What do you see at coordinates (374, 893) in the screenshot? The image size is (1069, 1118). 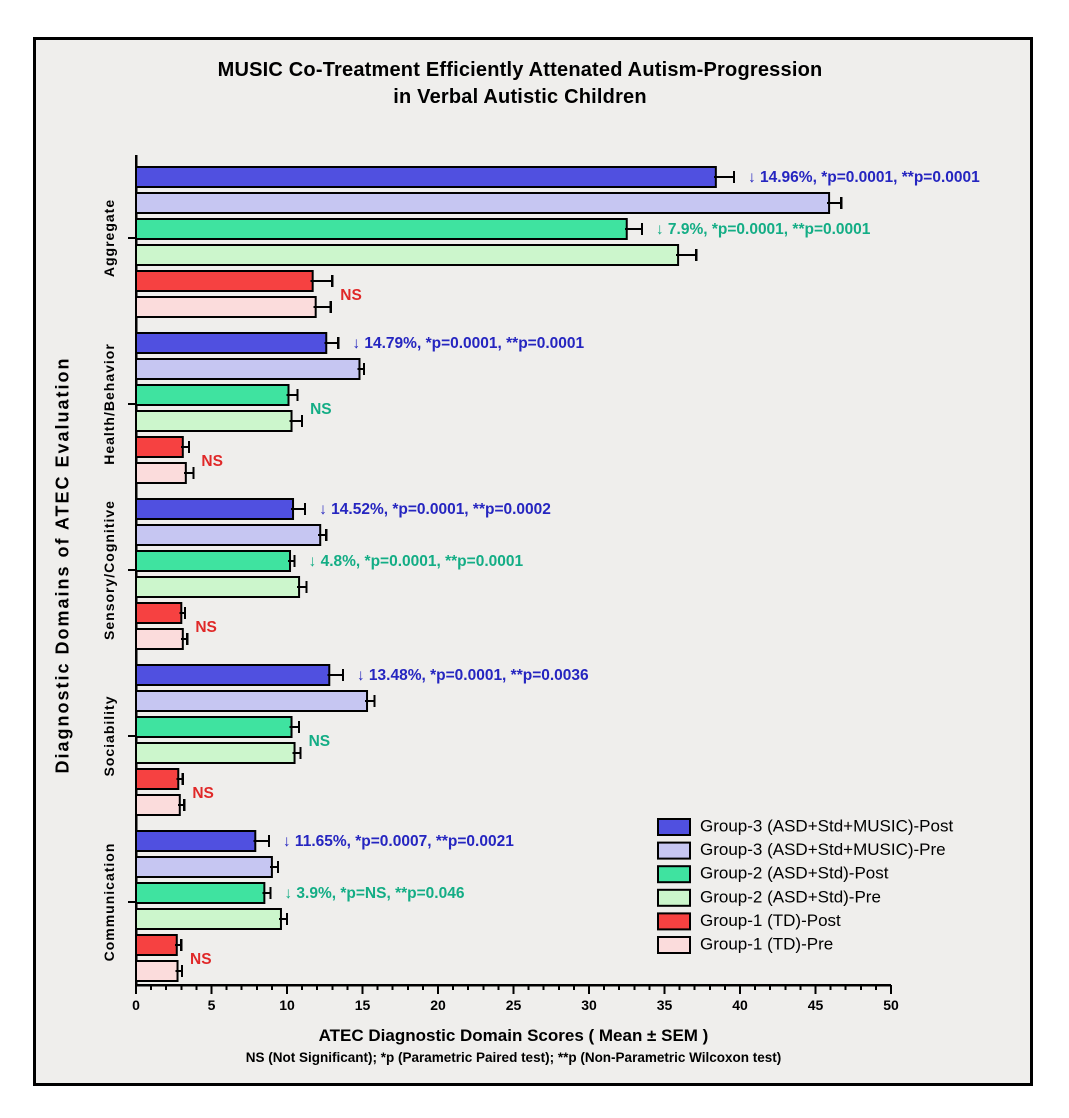 I see `annotation-group2: ↓ 3.9%, *p=NS, **p=0.046` at bounding box center [374, 893].